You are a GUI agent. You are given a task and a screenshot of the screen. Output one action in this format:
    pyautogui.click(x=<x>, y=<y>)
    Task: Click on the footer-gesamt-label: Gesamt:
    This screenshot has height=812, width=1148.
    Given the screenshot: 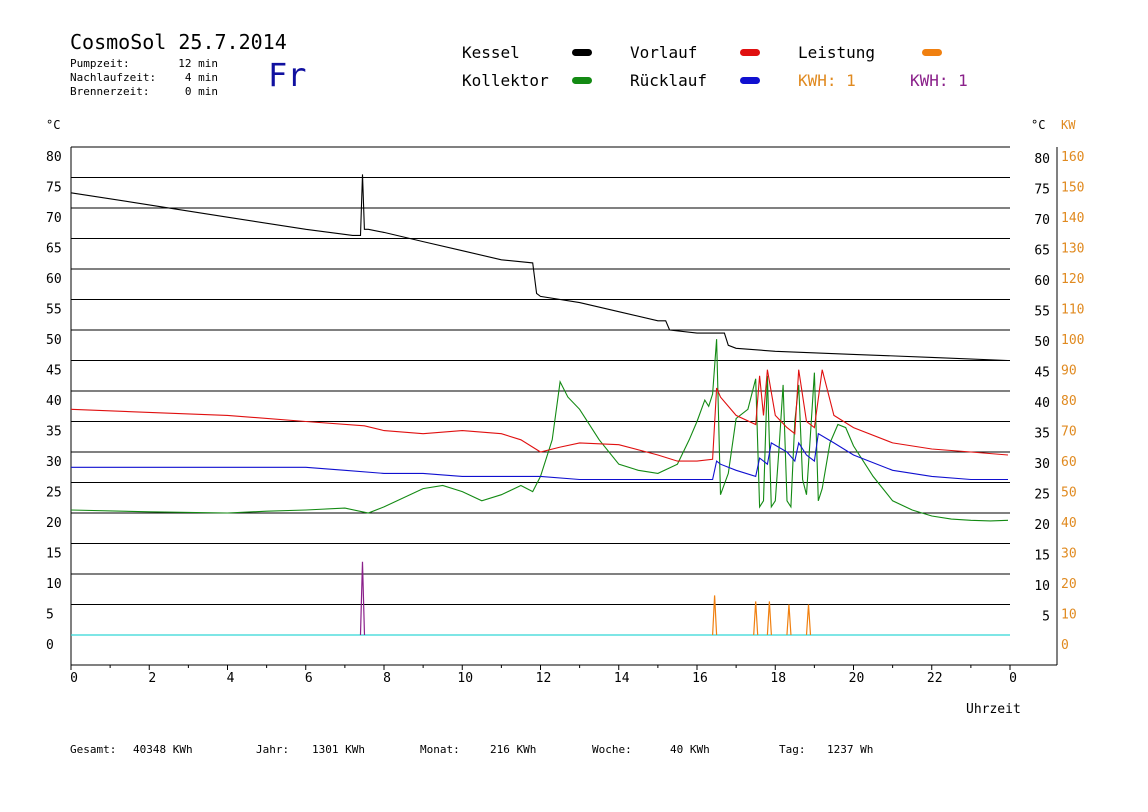 What is the action you would take?
    pyautogui.click(x=93, y=749)
    